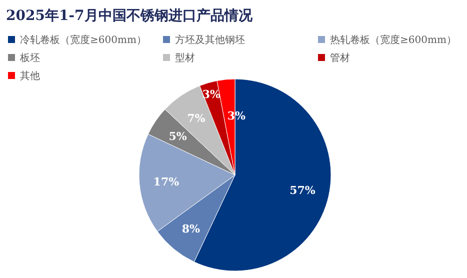  I want to click on legend-item: 板坯, so click(24, 58).